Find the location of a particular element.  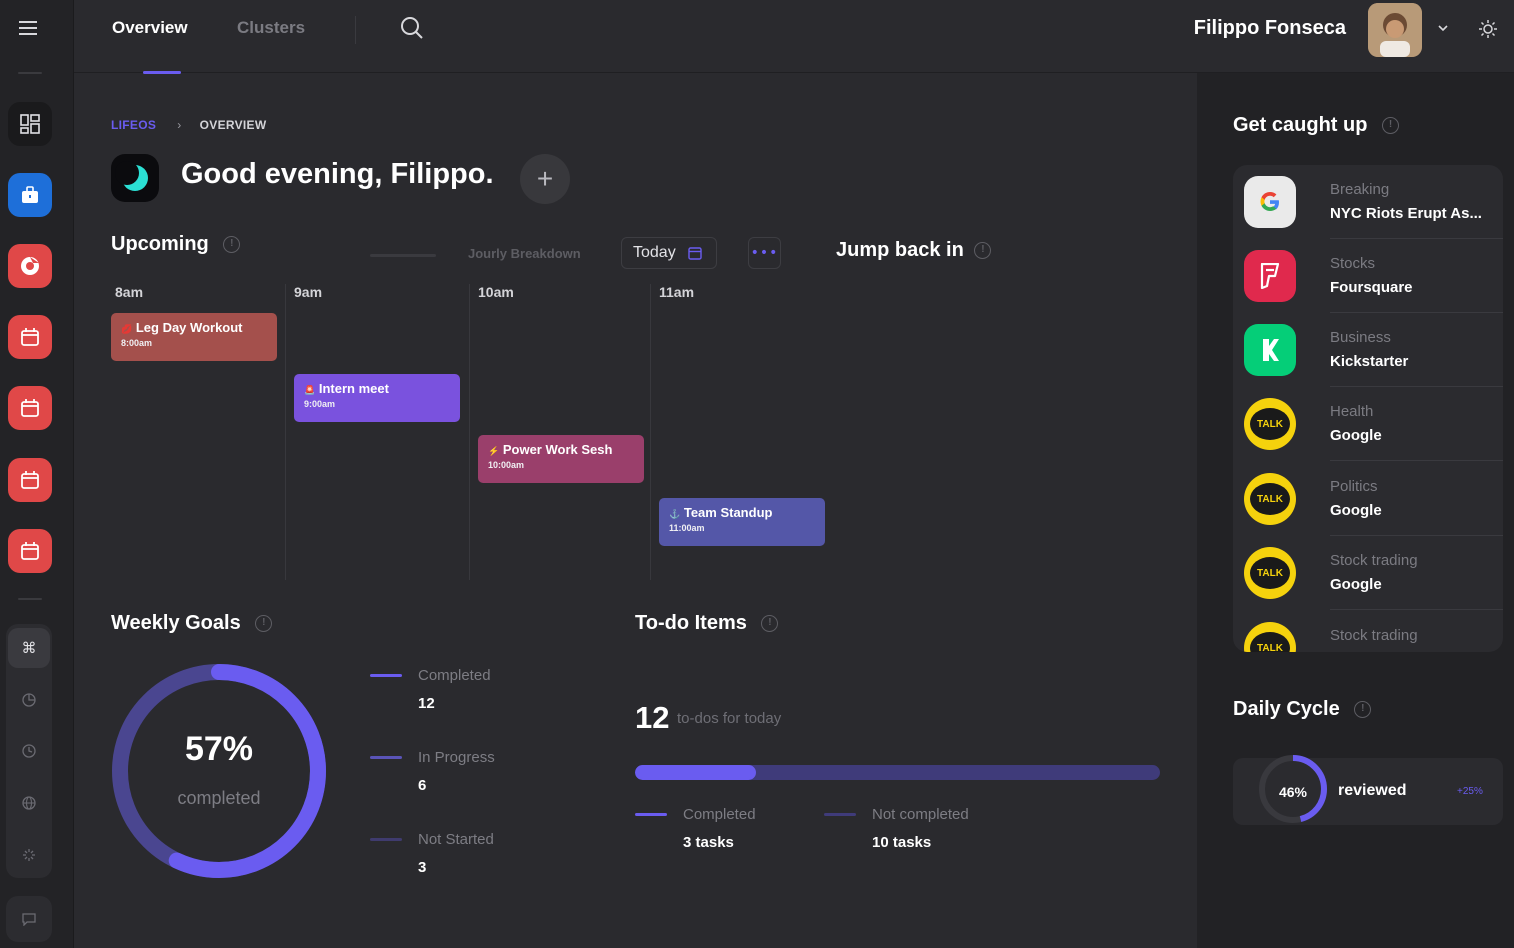

event-time: 9:00am is located at coordinates (320, 404).